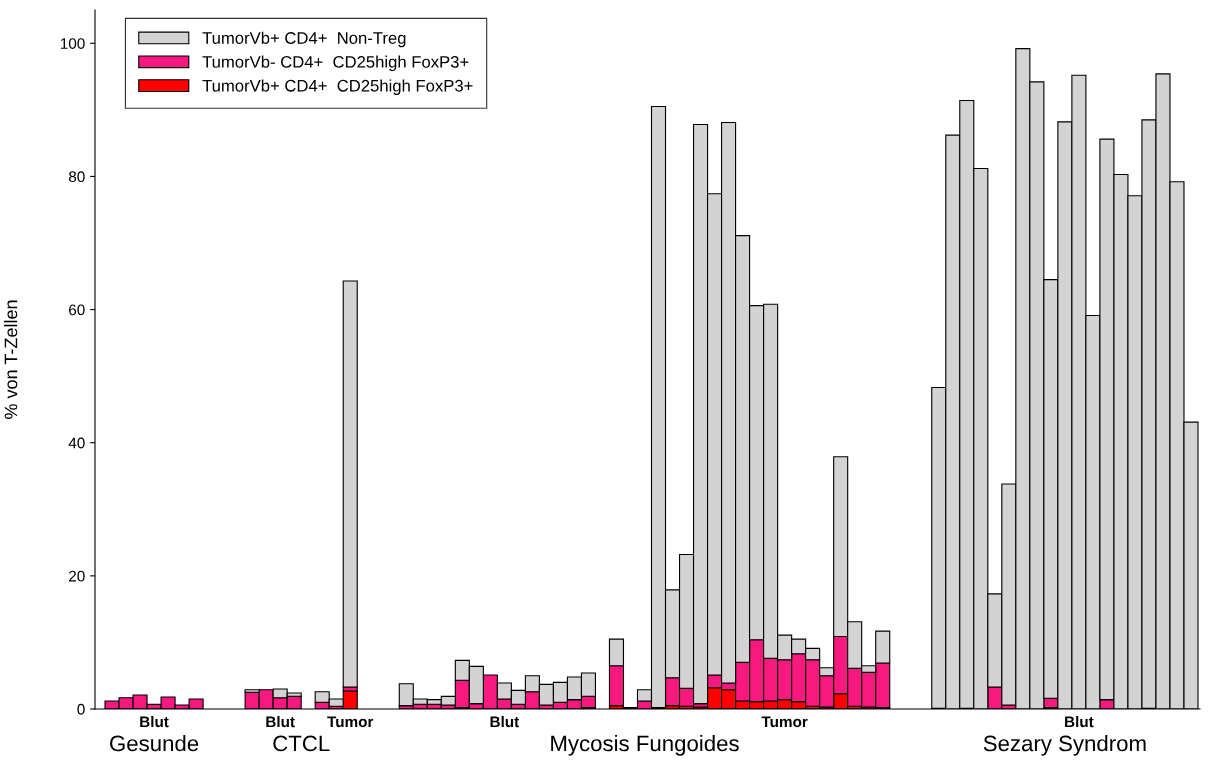 This screenshot has width=1210, height=771. What do you see at coordinates (76, 443) in the screenshot?
I see `y-tick-label: 40` at bounding box center [76, 443].